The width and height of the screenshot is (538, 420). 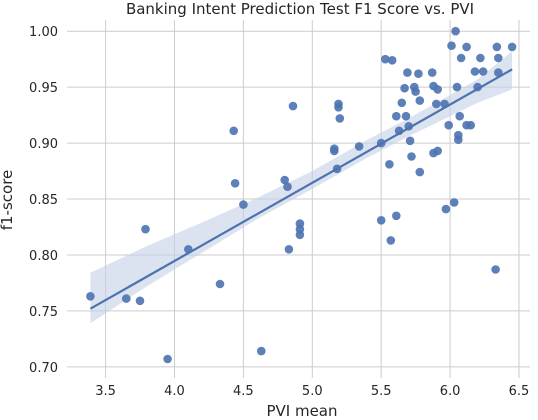 What do you see at coordinates (301, 411) in the screenshot?
I see `x-axis-label: PVI mean` at bounding box center [301, 411].